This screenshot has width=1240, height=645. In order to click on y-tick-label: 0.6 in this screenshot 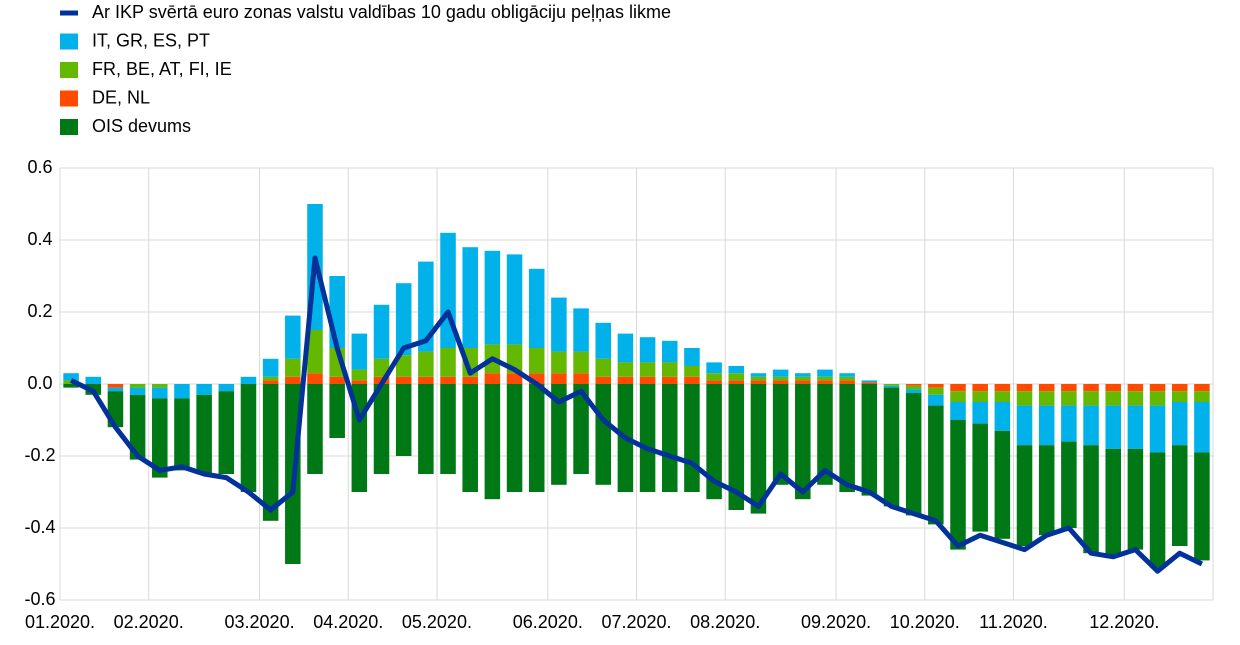, I will do `click(39, 167)`.